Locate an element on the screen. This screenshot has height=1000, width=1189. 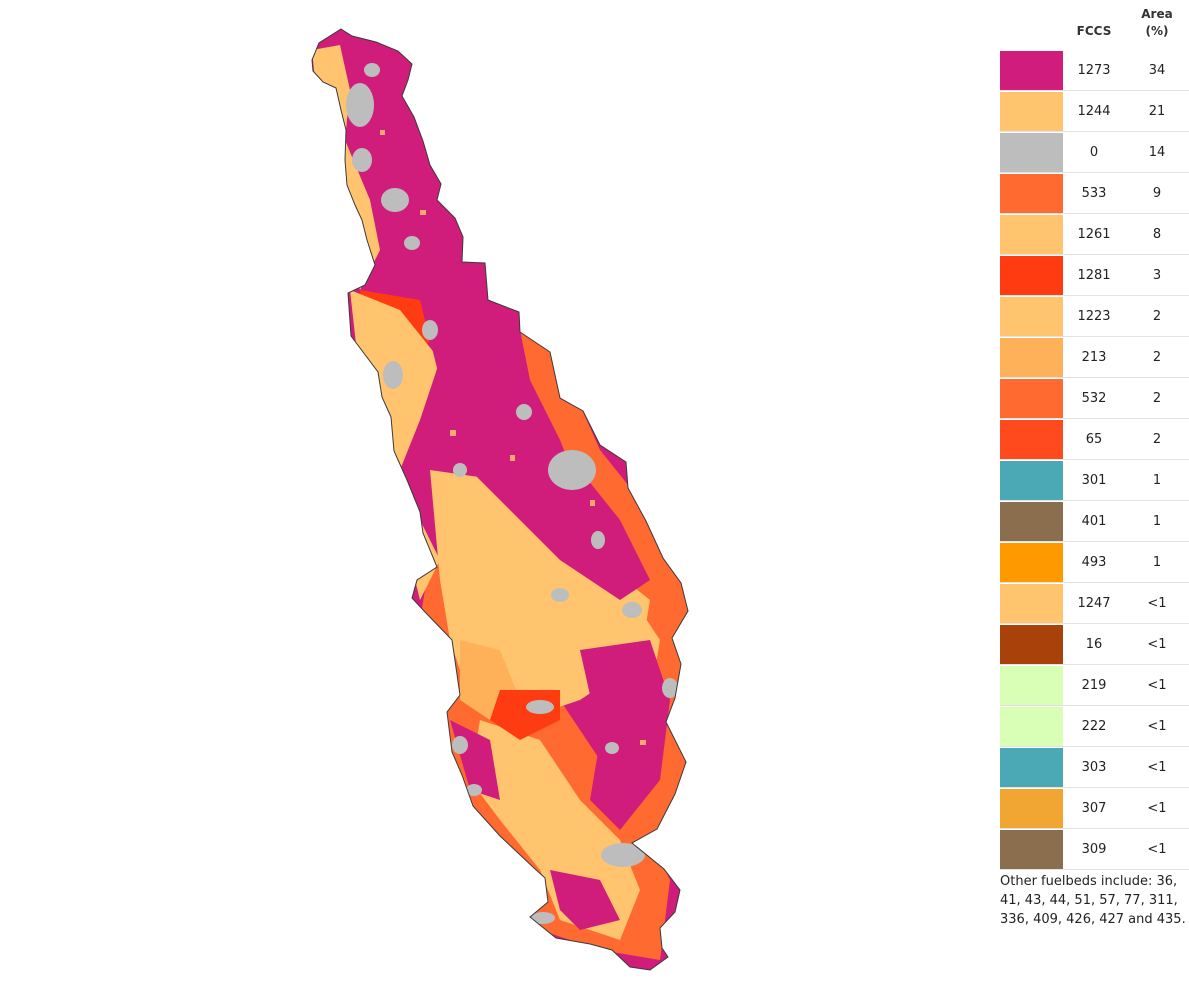
legend-area-percent: 21 is located at coordinates (1157, 111).